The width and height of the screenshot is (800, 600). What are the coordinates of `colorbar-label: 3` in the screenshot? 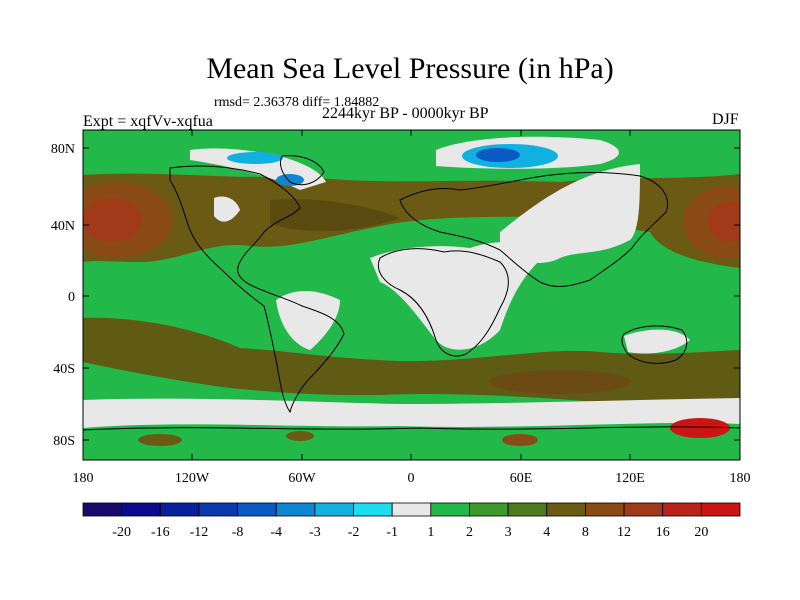 It's located at (508, 532).